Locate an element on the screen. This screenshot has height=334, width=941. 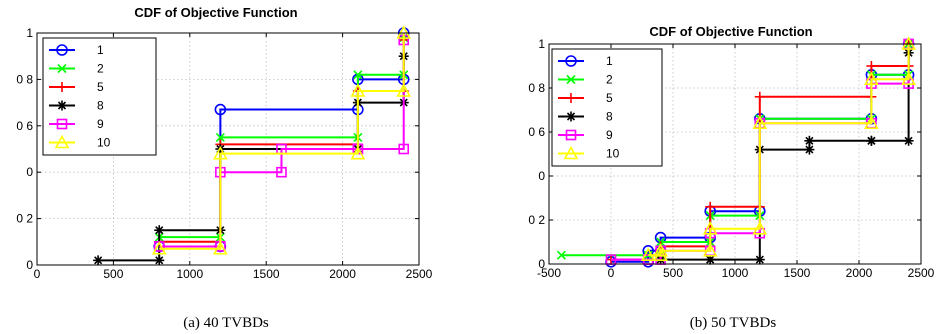
chart-title: CDF of Objective Function is located at coordinates (730, 31).